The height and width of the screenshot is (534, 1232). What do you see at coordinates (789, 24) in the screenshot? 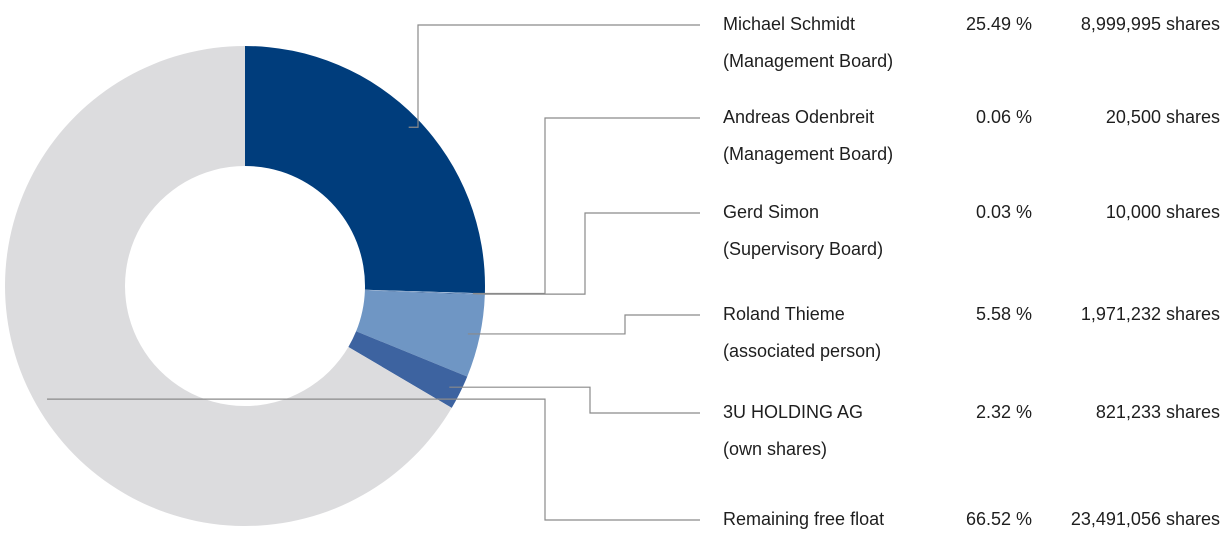
I see `legend-name: Michael Schmidt` at bounding box center [789, 24].